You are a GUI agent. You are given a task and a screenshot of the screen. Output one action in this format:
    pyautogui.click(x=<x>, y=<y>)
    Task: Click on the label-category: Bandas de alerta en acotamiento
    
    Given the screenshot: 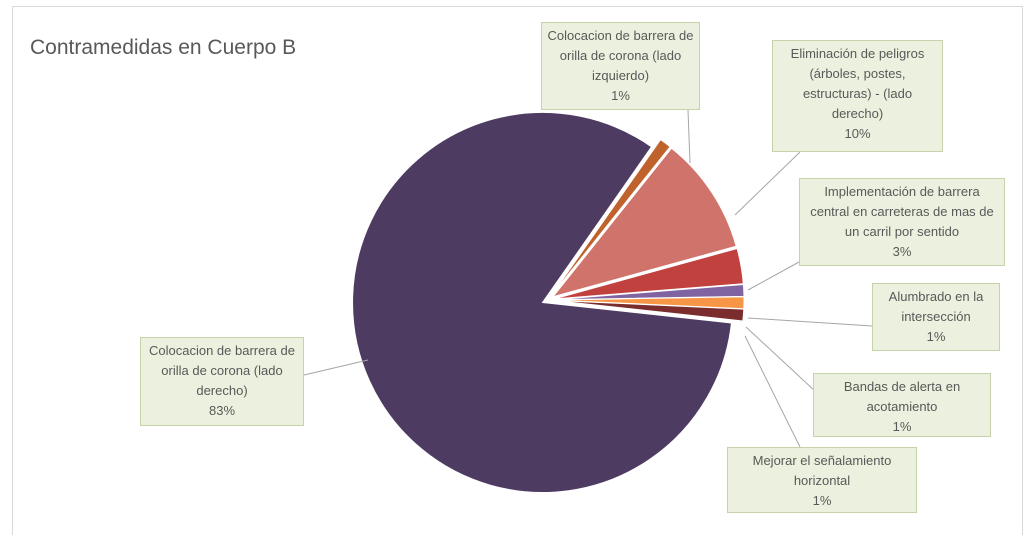 What is the action you would take?
    pyautogui.click(x=902, y=396)
    